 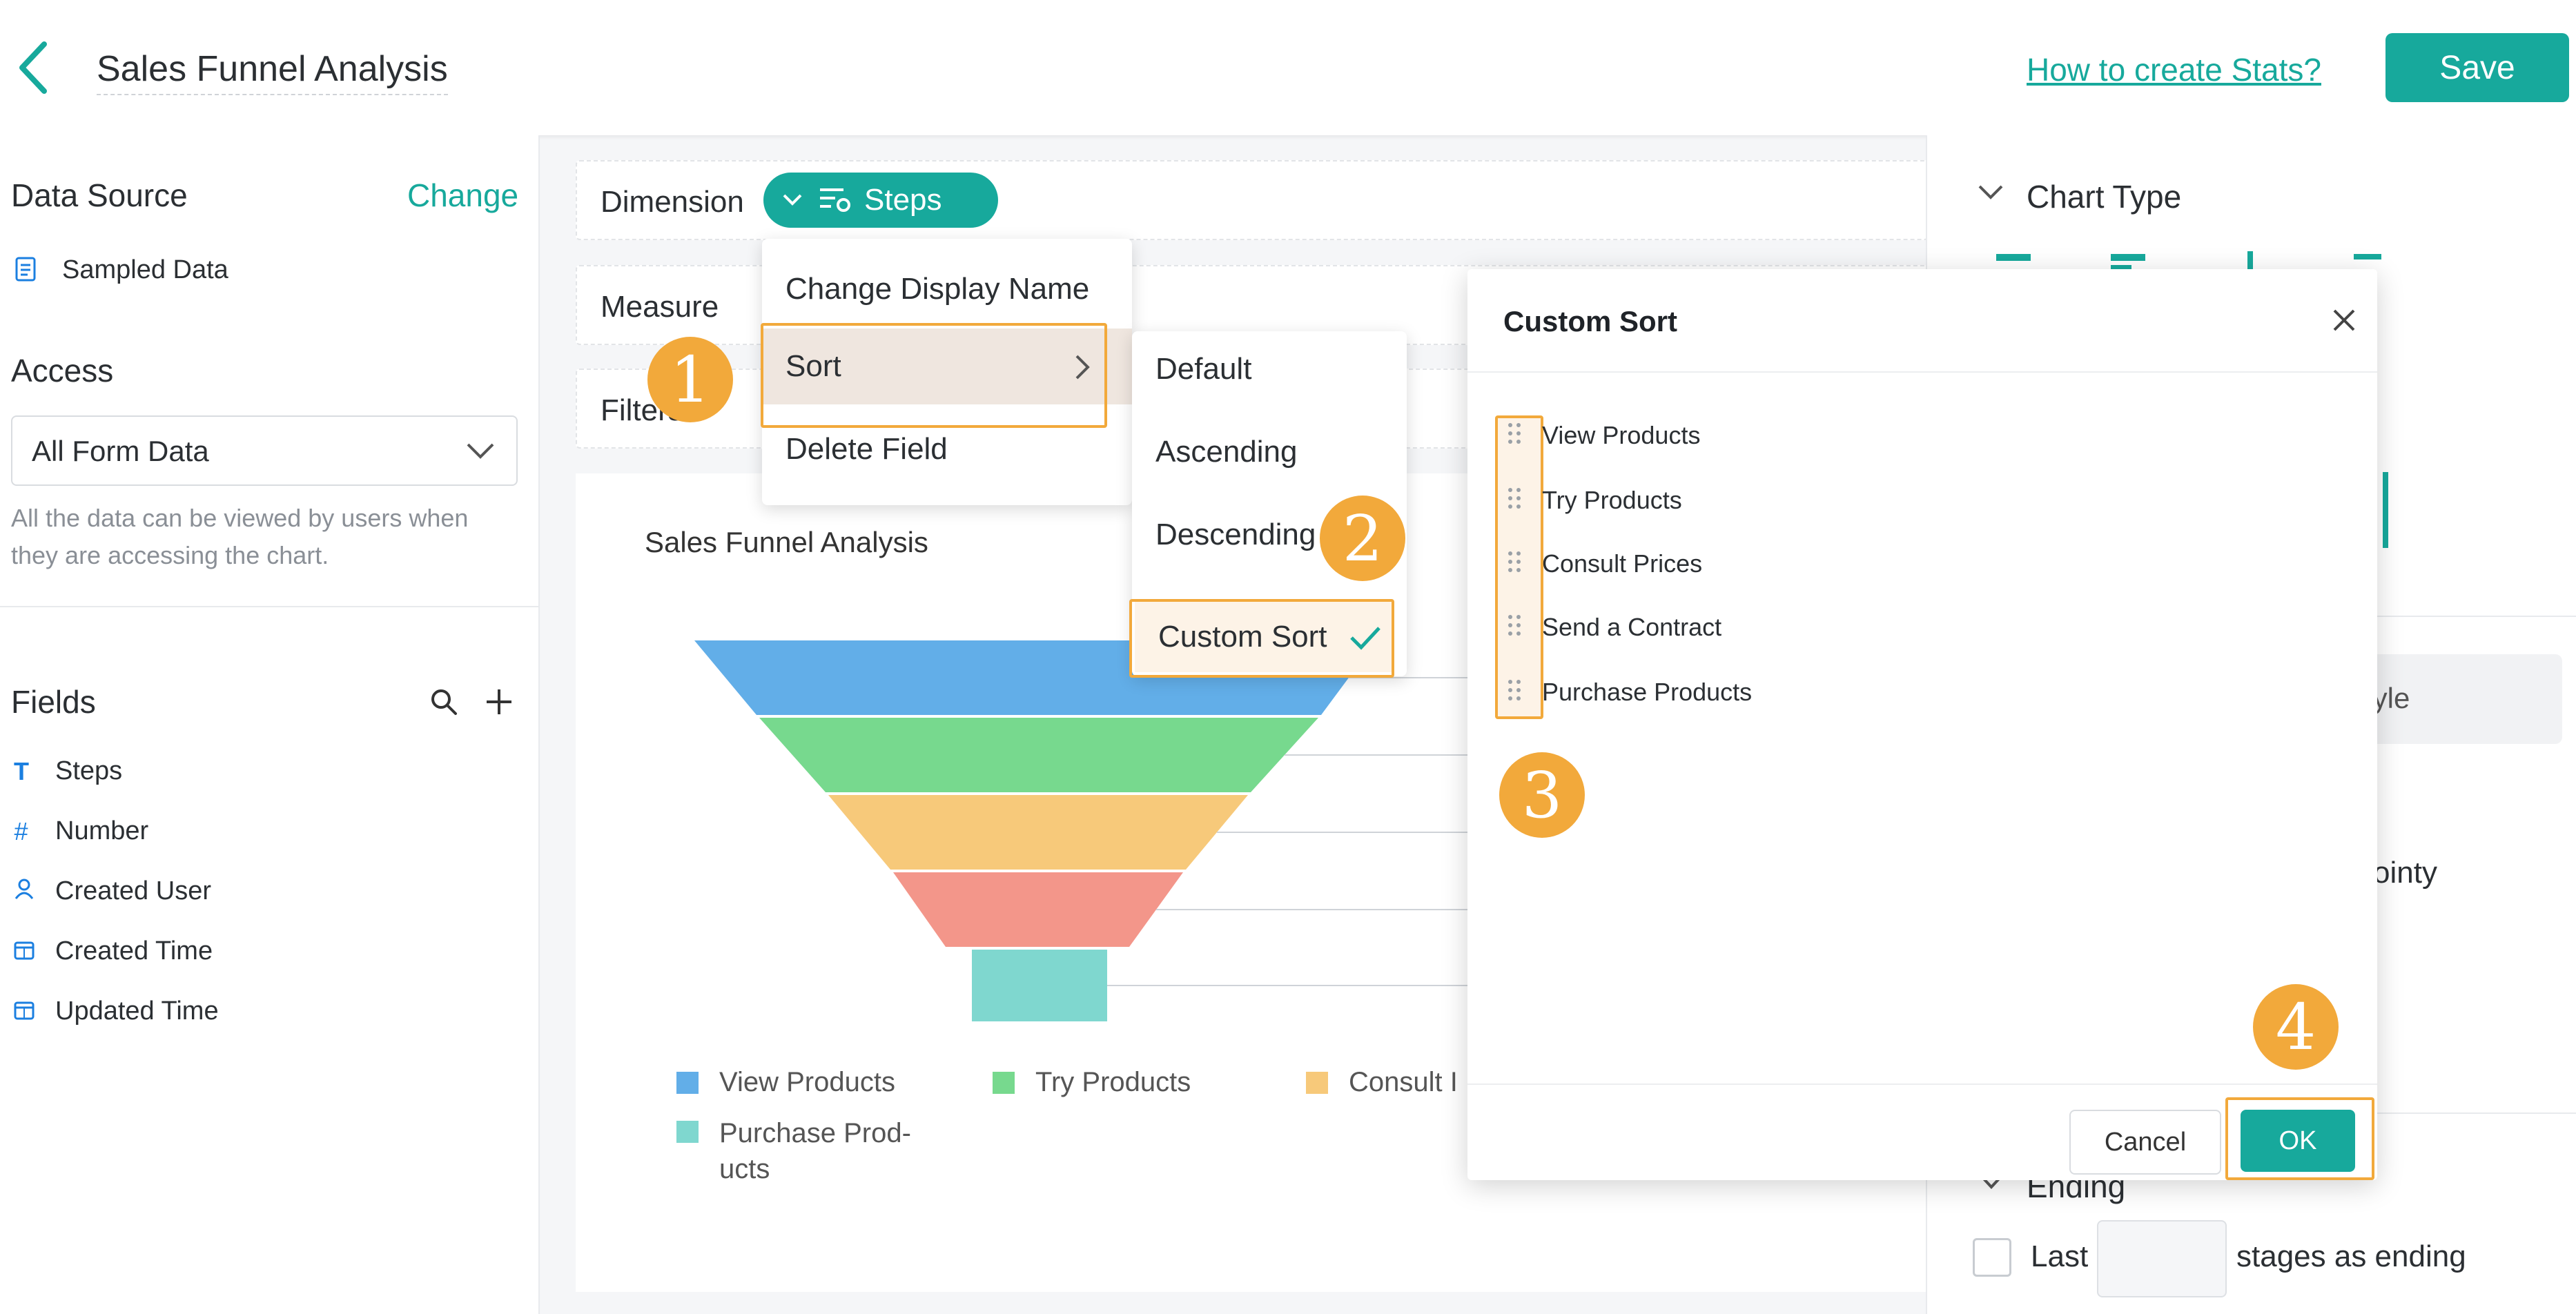 What do you see at coordinates (21, 770) in the screenshot?
I see `text-type-icon: T` at bounding box center [21, 770].